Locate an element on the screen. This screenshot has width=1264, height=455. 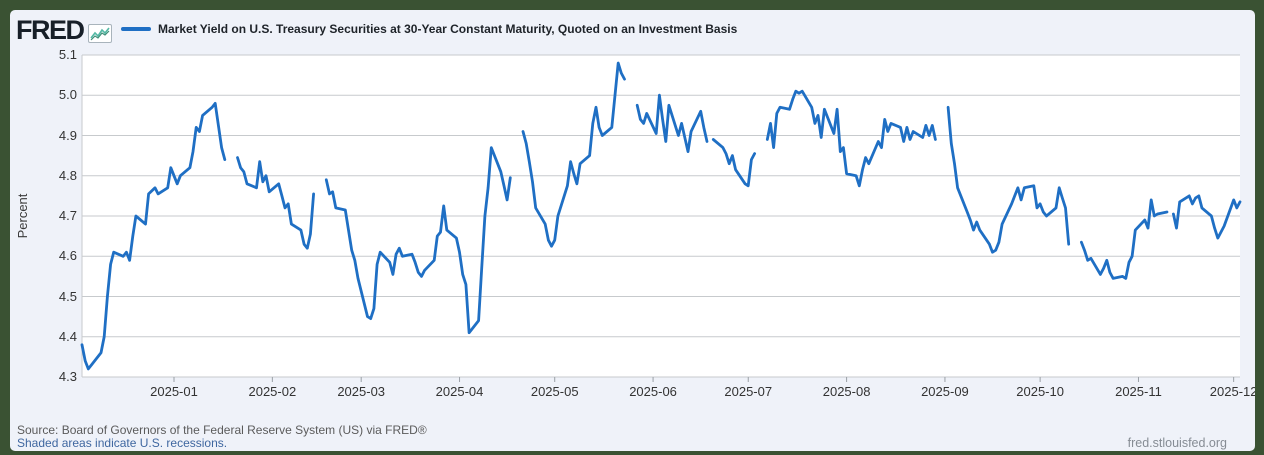
y-tick-label: 4.8 is located at coordinates (67, 175).